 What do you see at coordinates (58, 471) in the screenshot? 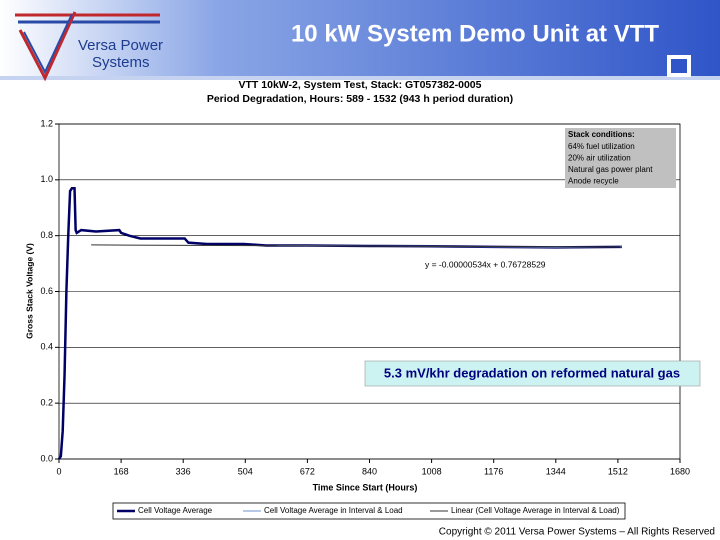
I see `x-tick-label: 0` at bounding box center [58, 471].